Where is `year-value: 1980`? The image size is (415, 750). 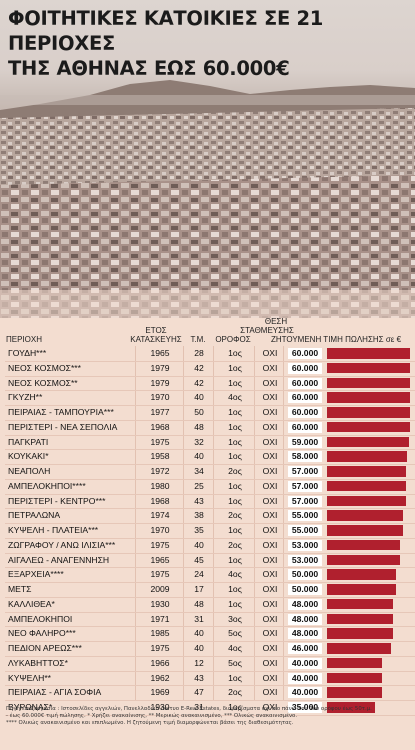 year-value: 1980 is located at coordinates (160, 485).